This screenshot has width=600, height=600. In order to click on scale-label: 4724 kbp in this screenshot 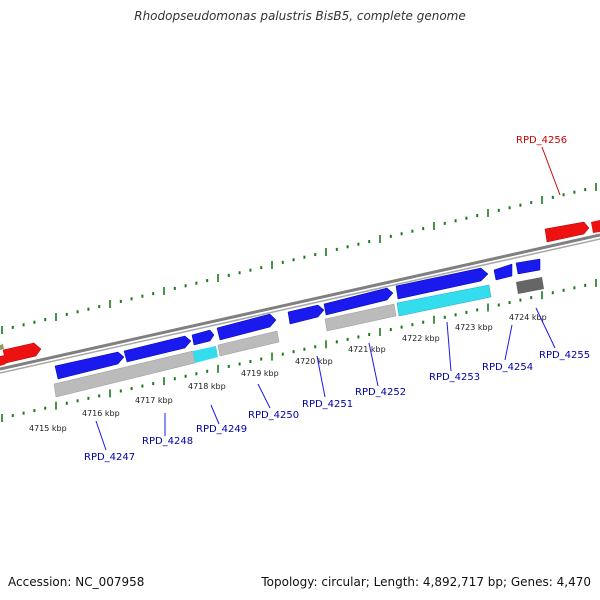, I will do `click(528, 317)`.